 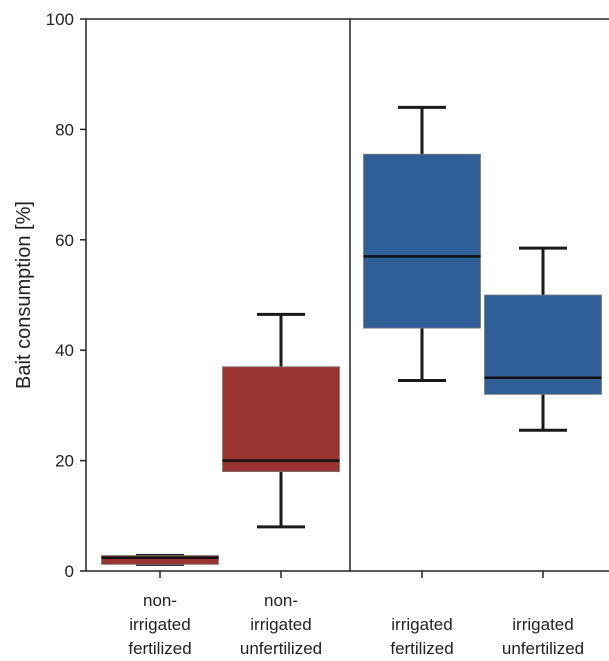 What do you see at coordinates (64, 350) in the screenshot?
I see `y-tick-label: 40` at bounding box center [64, 350].